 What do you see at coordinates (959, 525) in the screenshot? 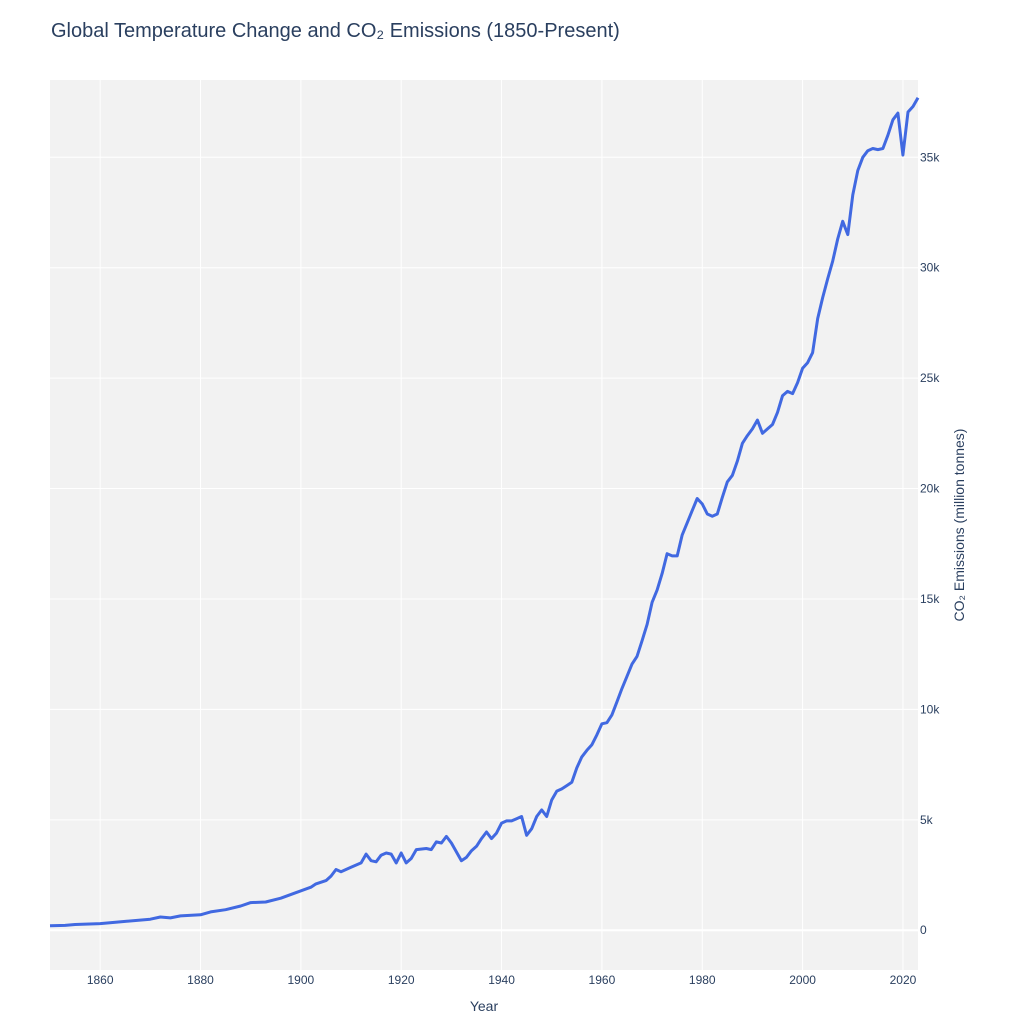
I see `y-axis-title: CO₂ Emissions (million tonnes)` at bounding box center [959, 525].